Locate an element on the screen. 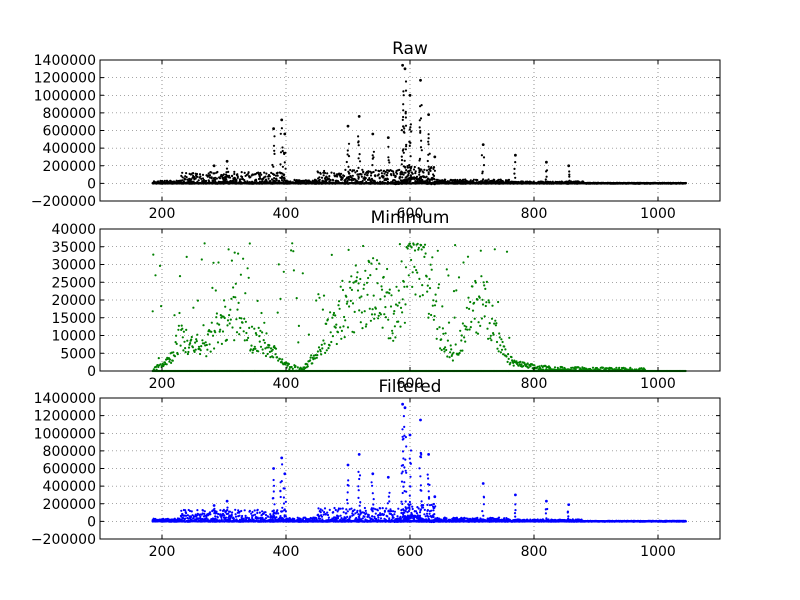 The height and width of the screenshot is (600, 800). y-tick-label: 0 is located at coordinates (91, 184).